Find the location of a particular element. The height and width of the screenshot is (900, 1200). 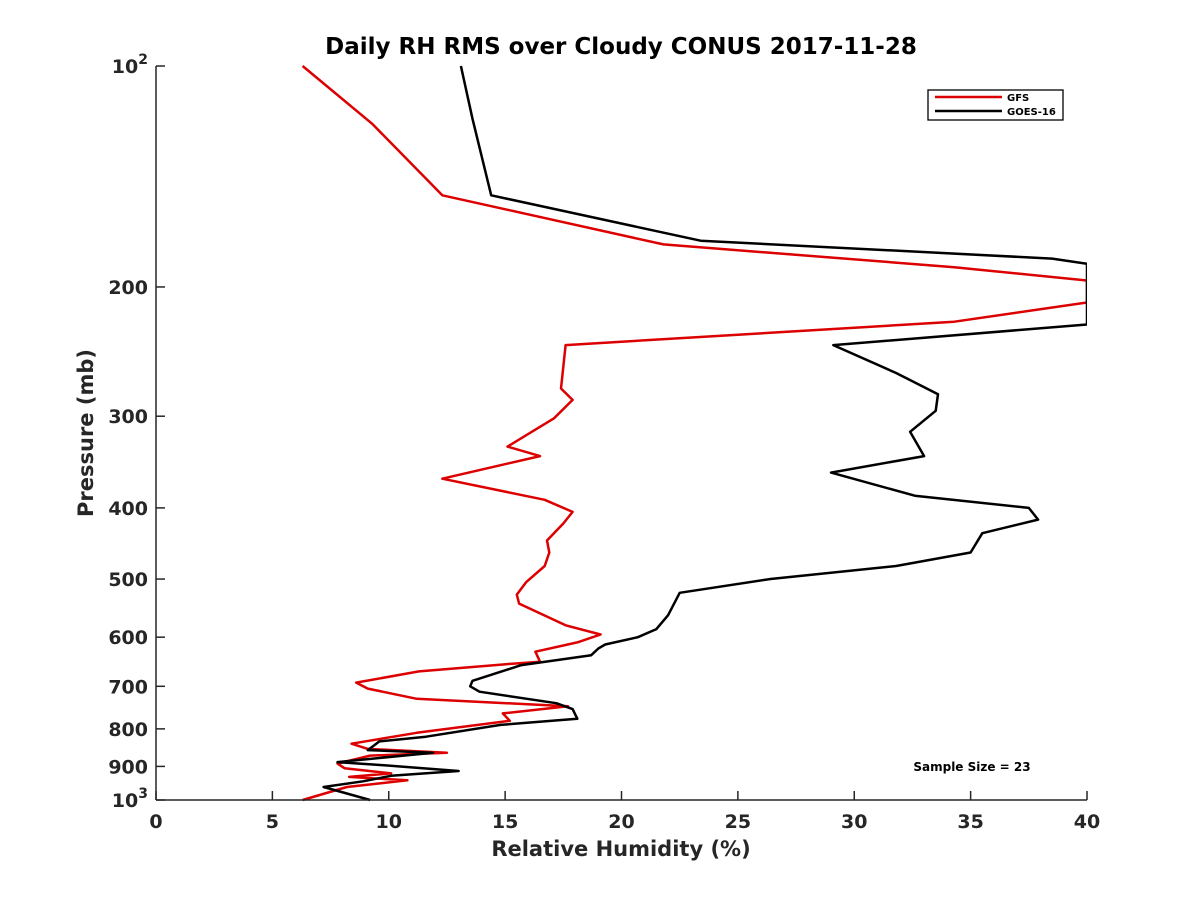

y-tick-label: 200 is located at coordinates (128, 288).